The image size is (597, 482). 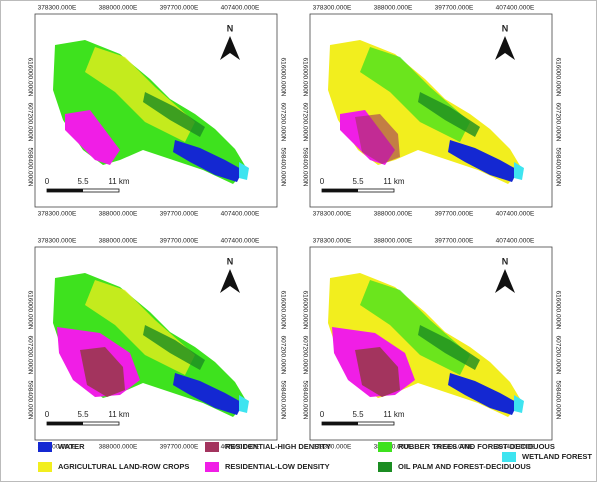 What do you see at coordinates (464, 466) in the screenshot?
I see `legend-label: OIL PALM AND FOREST-DECIDUOUS` at bounding box center [464, 466].